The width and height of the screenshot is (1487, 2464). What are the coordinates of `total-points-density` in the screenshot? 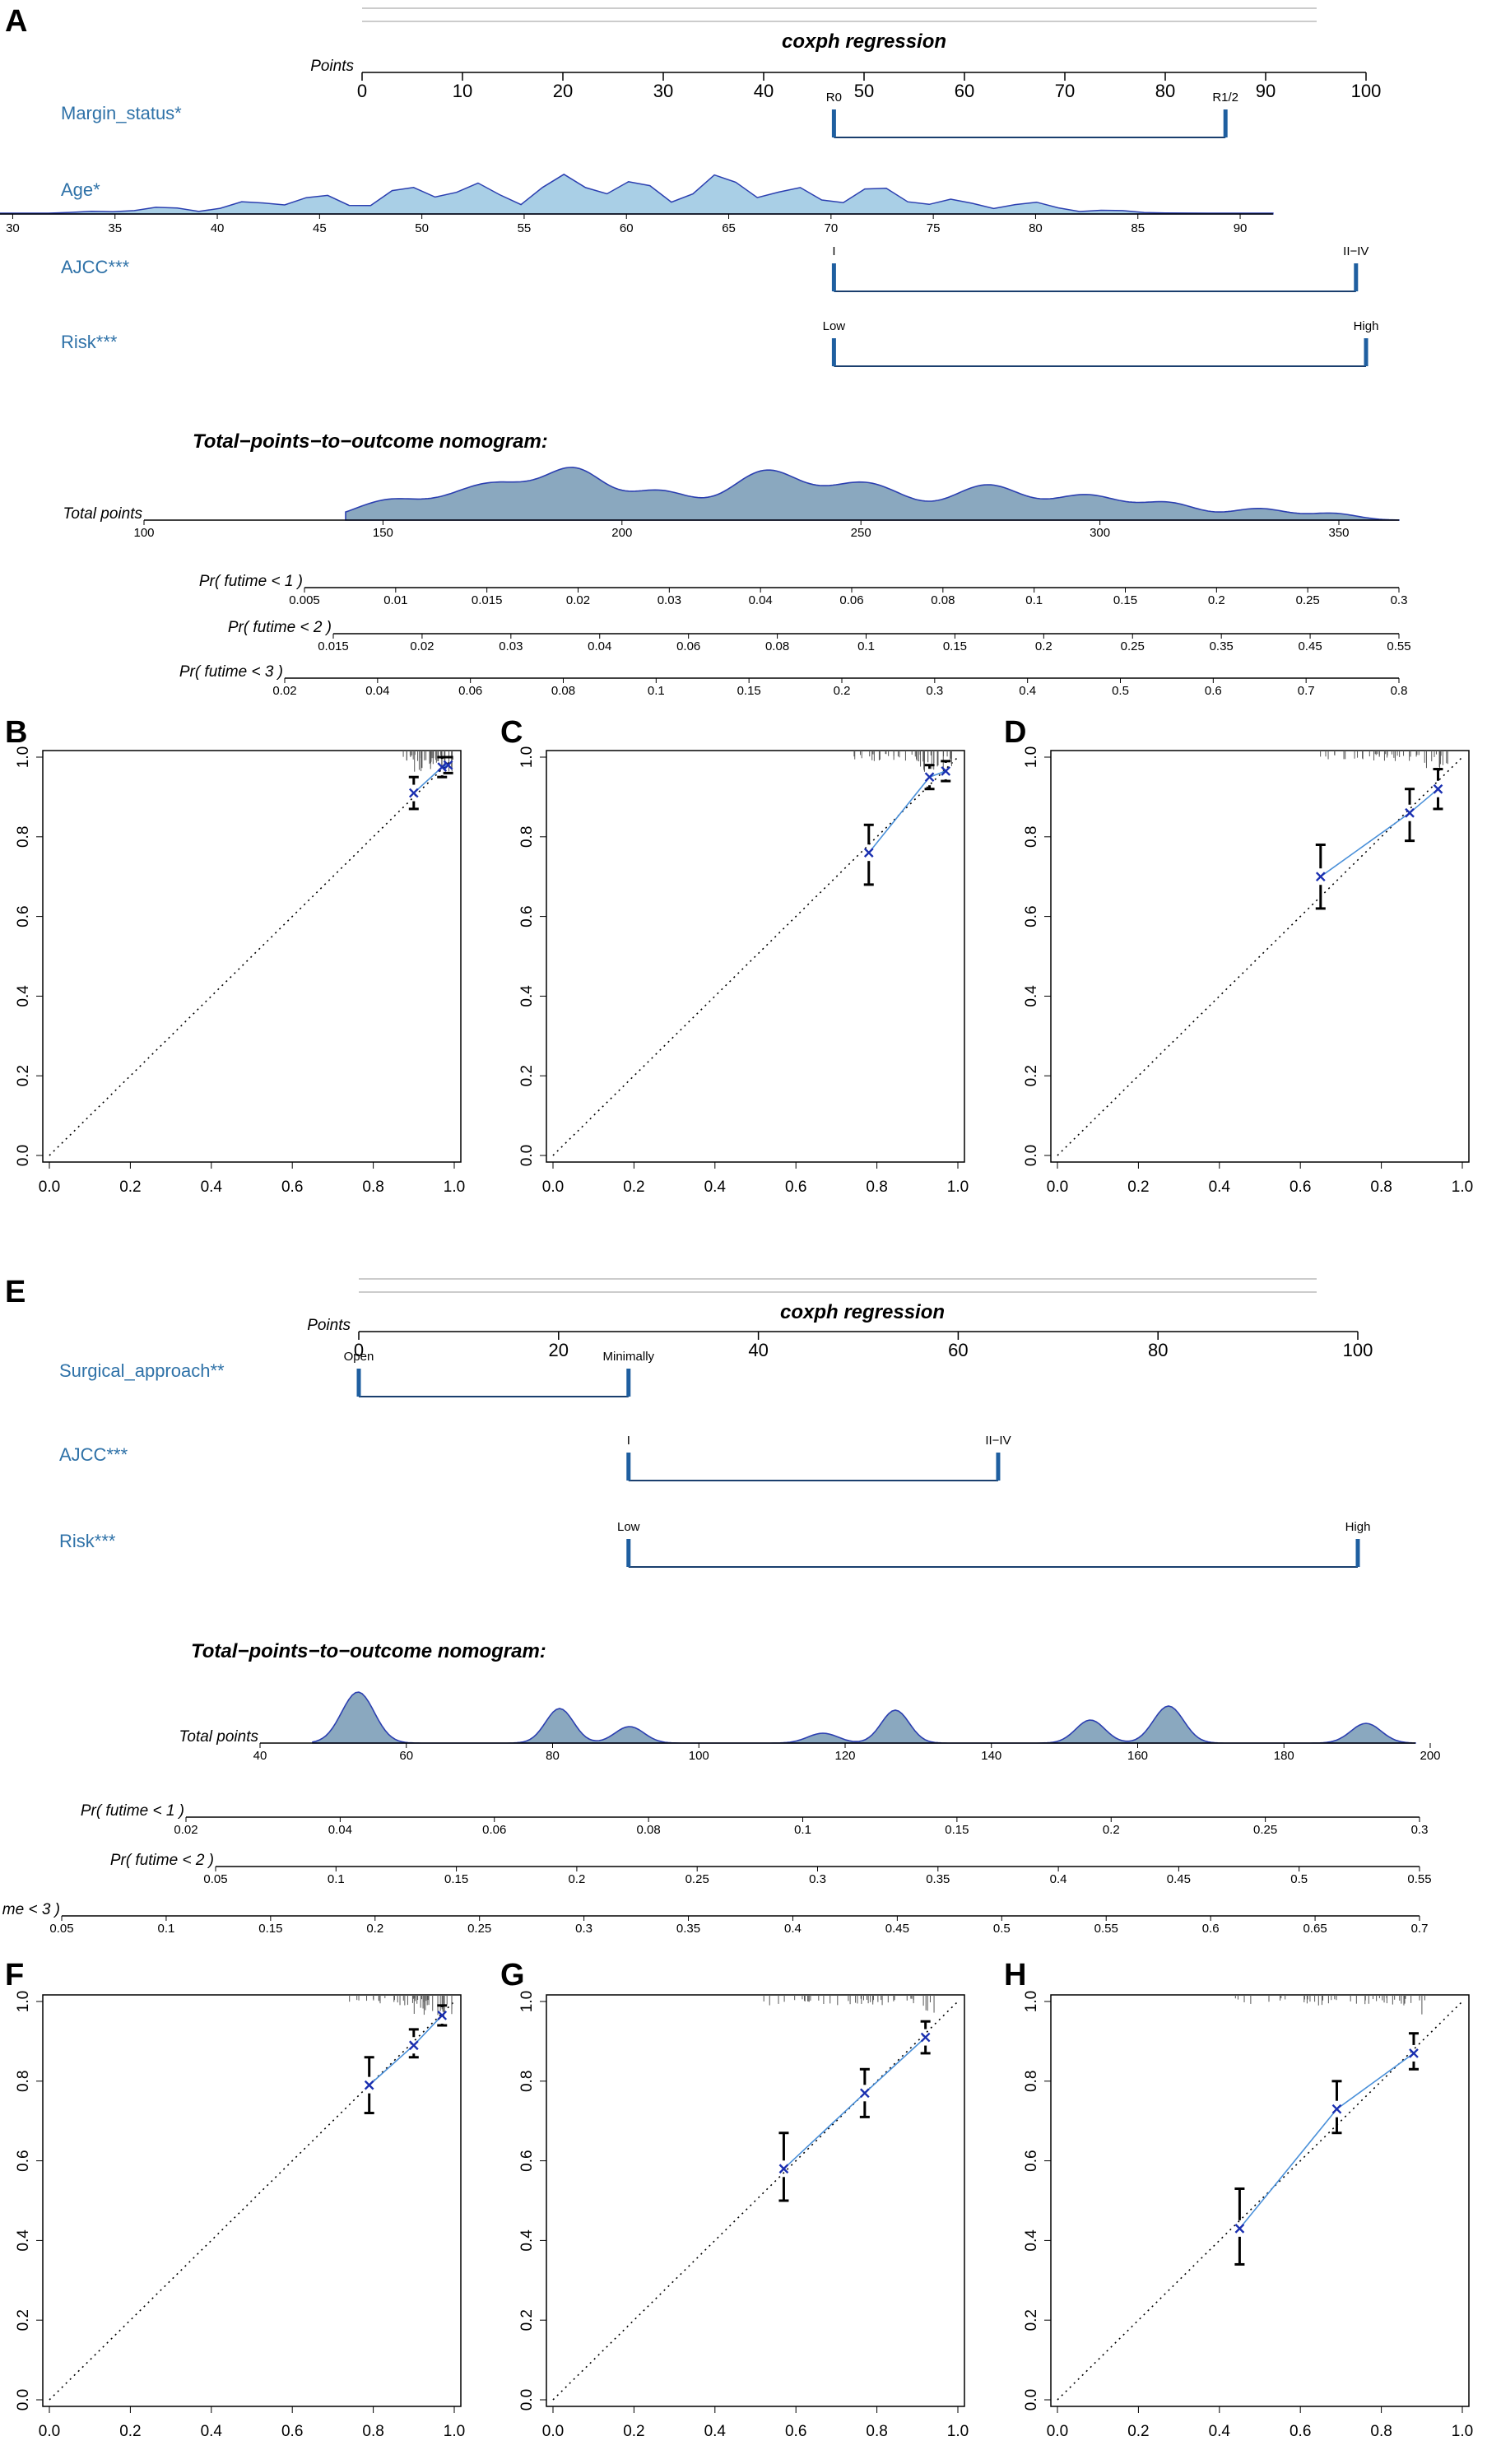 It's located at (872, 494).